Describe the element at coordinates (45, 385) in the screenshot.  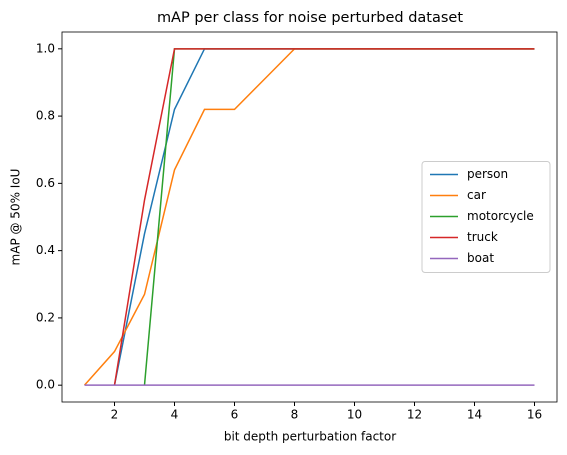
I see `y-tick-label: 0.0` at that location.